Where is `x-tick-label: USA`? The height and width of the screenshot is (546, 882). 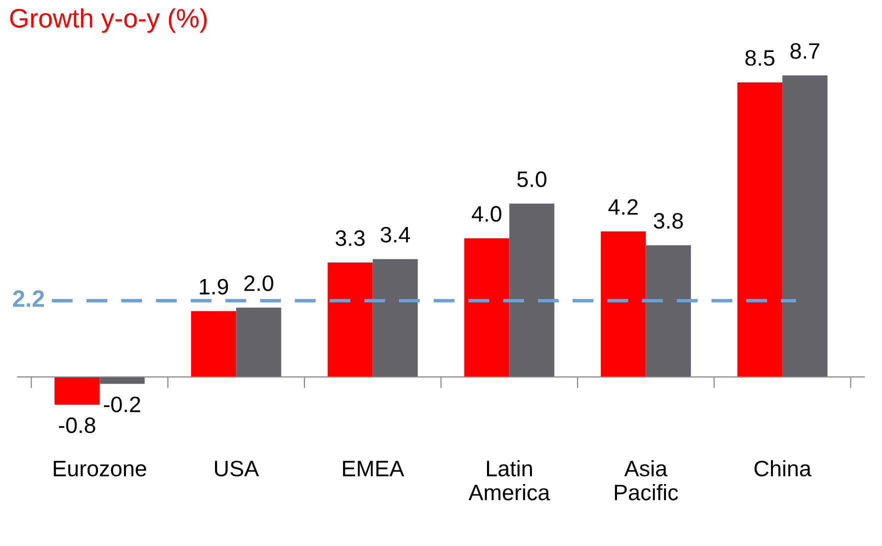
x-tick-label: USA is located at coordinates (237, 468).